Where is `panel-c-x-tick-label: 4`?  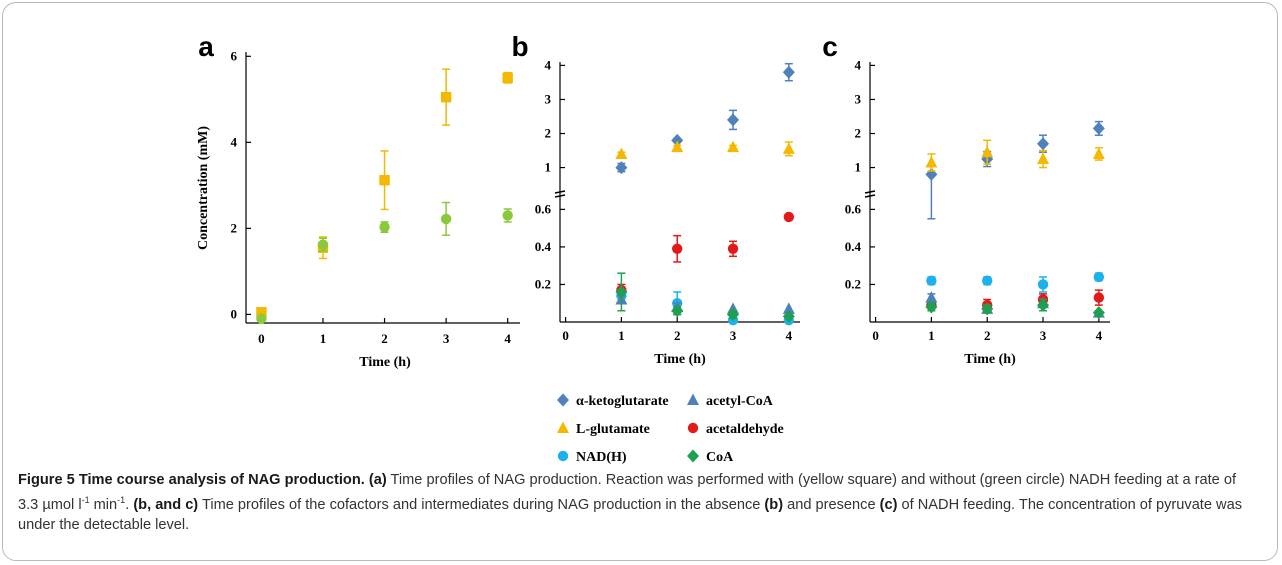 panel-c-x-tick-label: 4 is located at coordinates (1099, 335).